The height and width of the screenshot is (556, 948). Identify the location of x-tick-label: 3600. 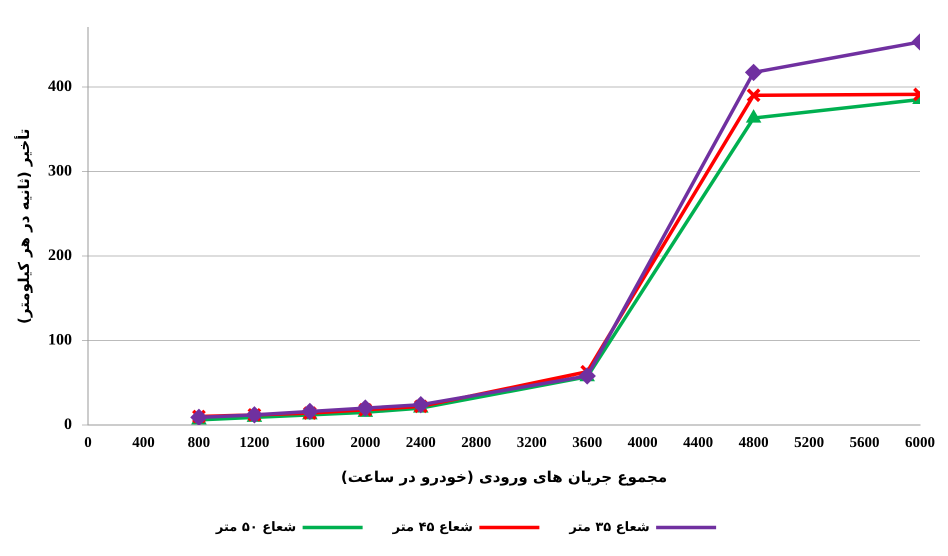
(587, 442).